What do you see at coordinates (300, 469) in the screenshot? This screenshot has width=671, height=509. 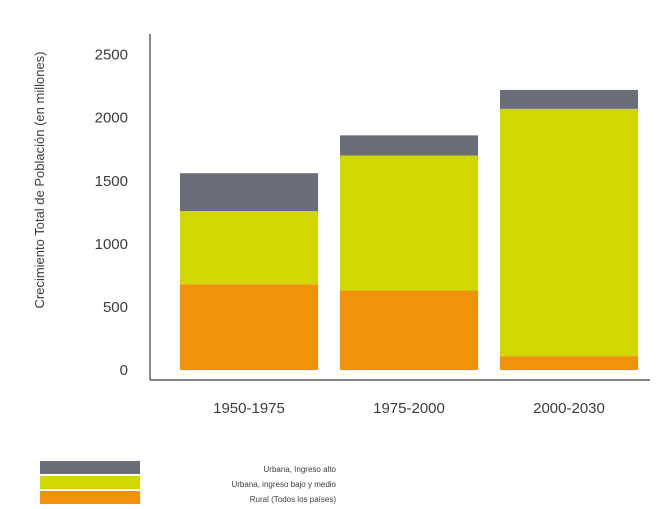 I see `legend-label: Urbana, Ingreso alto` at bounding box center [300, 469].